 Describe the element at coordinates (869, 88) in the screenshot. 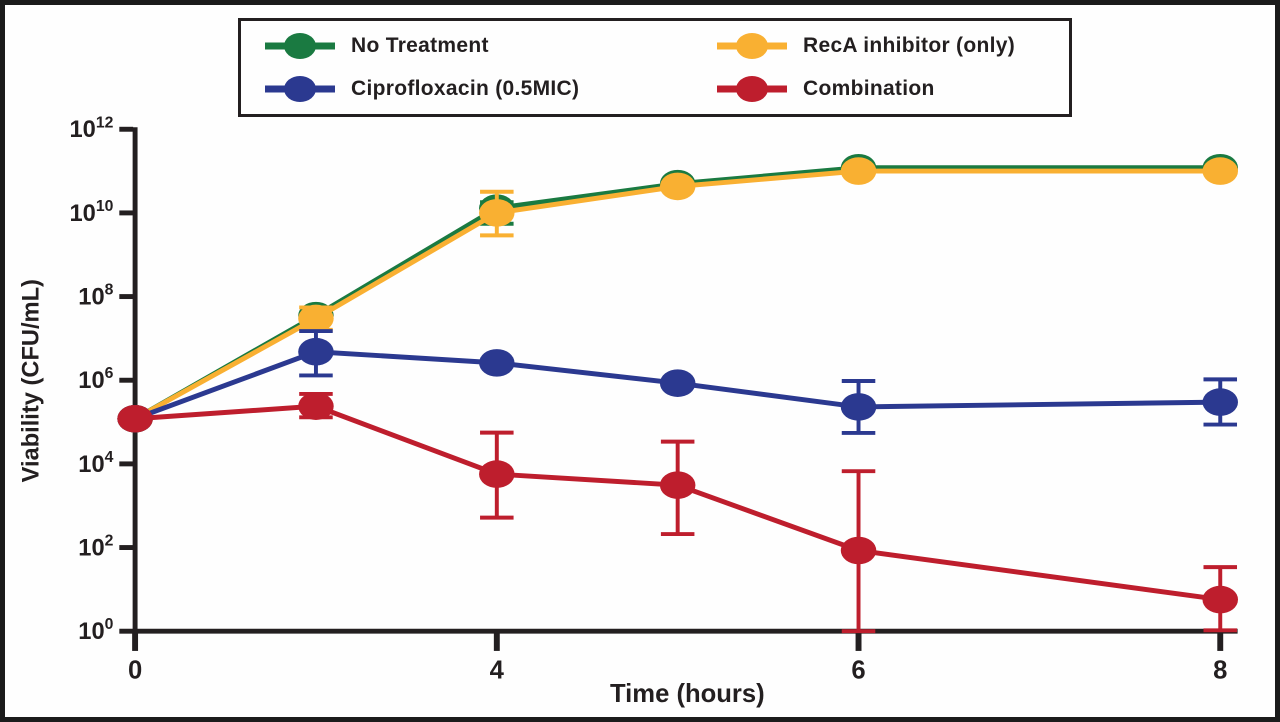

I see `legend-label: Combination` at that location.